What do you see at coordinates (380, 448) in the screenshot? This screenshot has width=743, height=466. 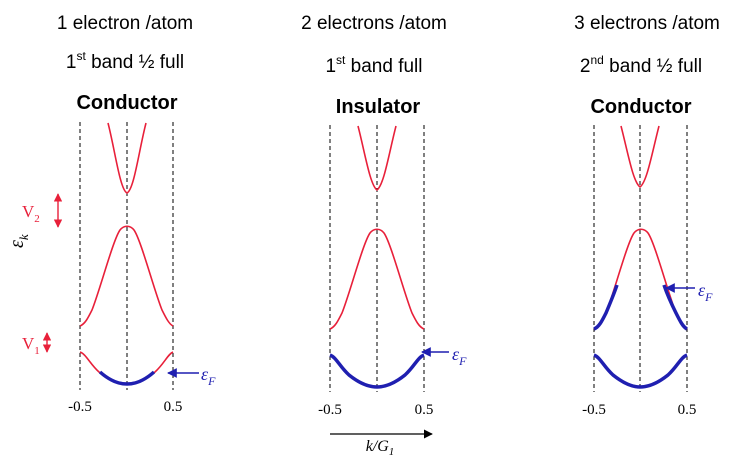 I see `k-axis-label: k/G1` at bounding box center [380, 448].